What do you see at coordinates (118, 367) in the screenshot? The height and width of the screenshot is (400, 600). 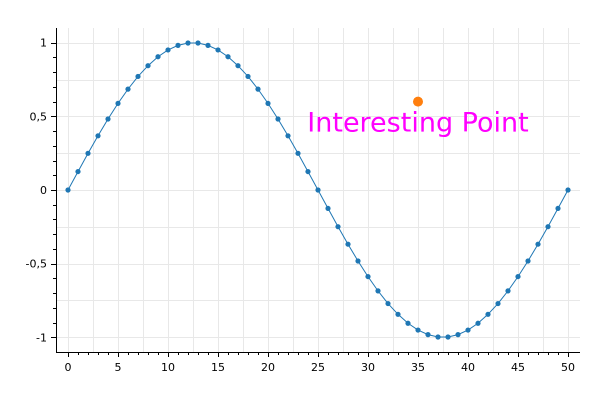 I see `x-tick-label: 5` at bounding box center [118, 367].